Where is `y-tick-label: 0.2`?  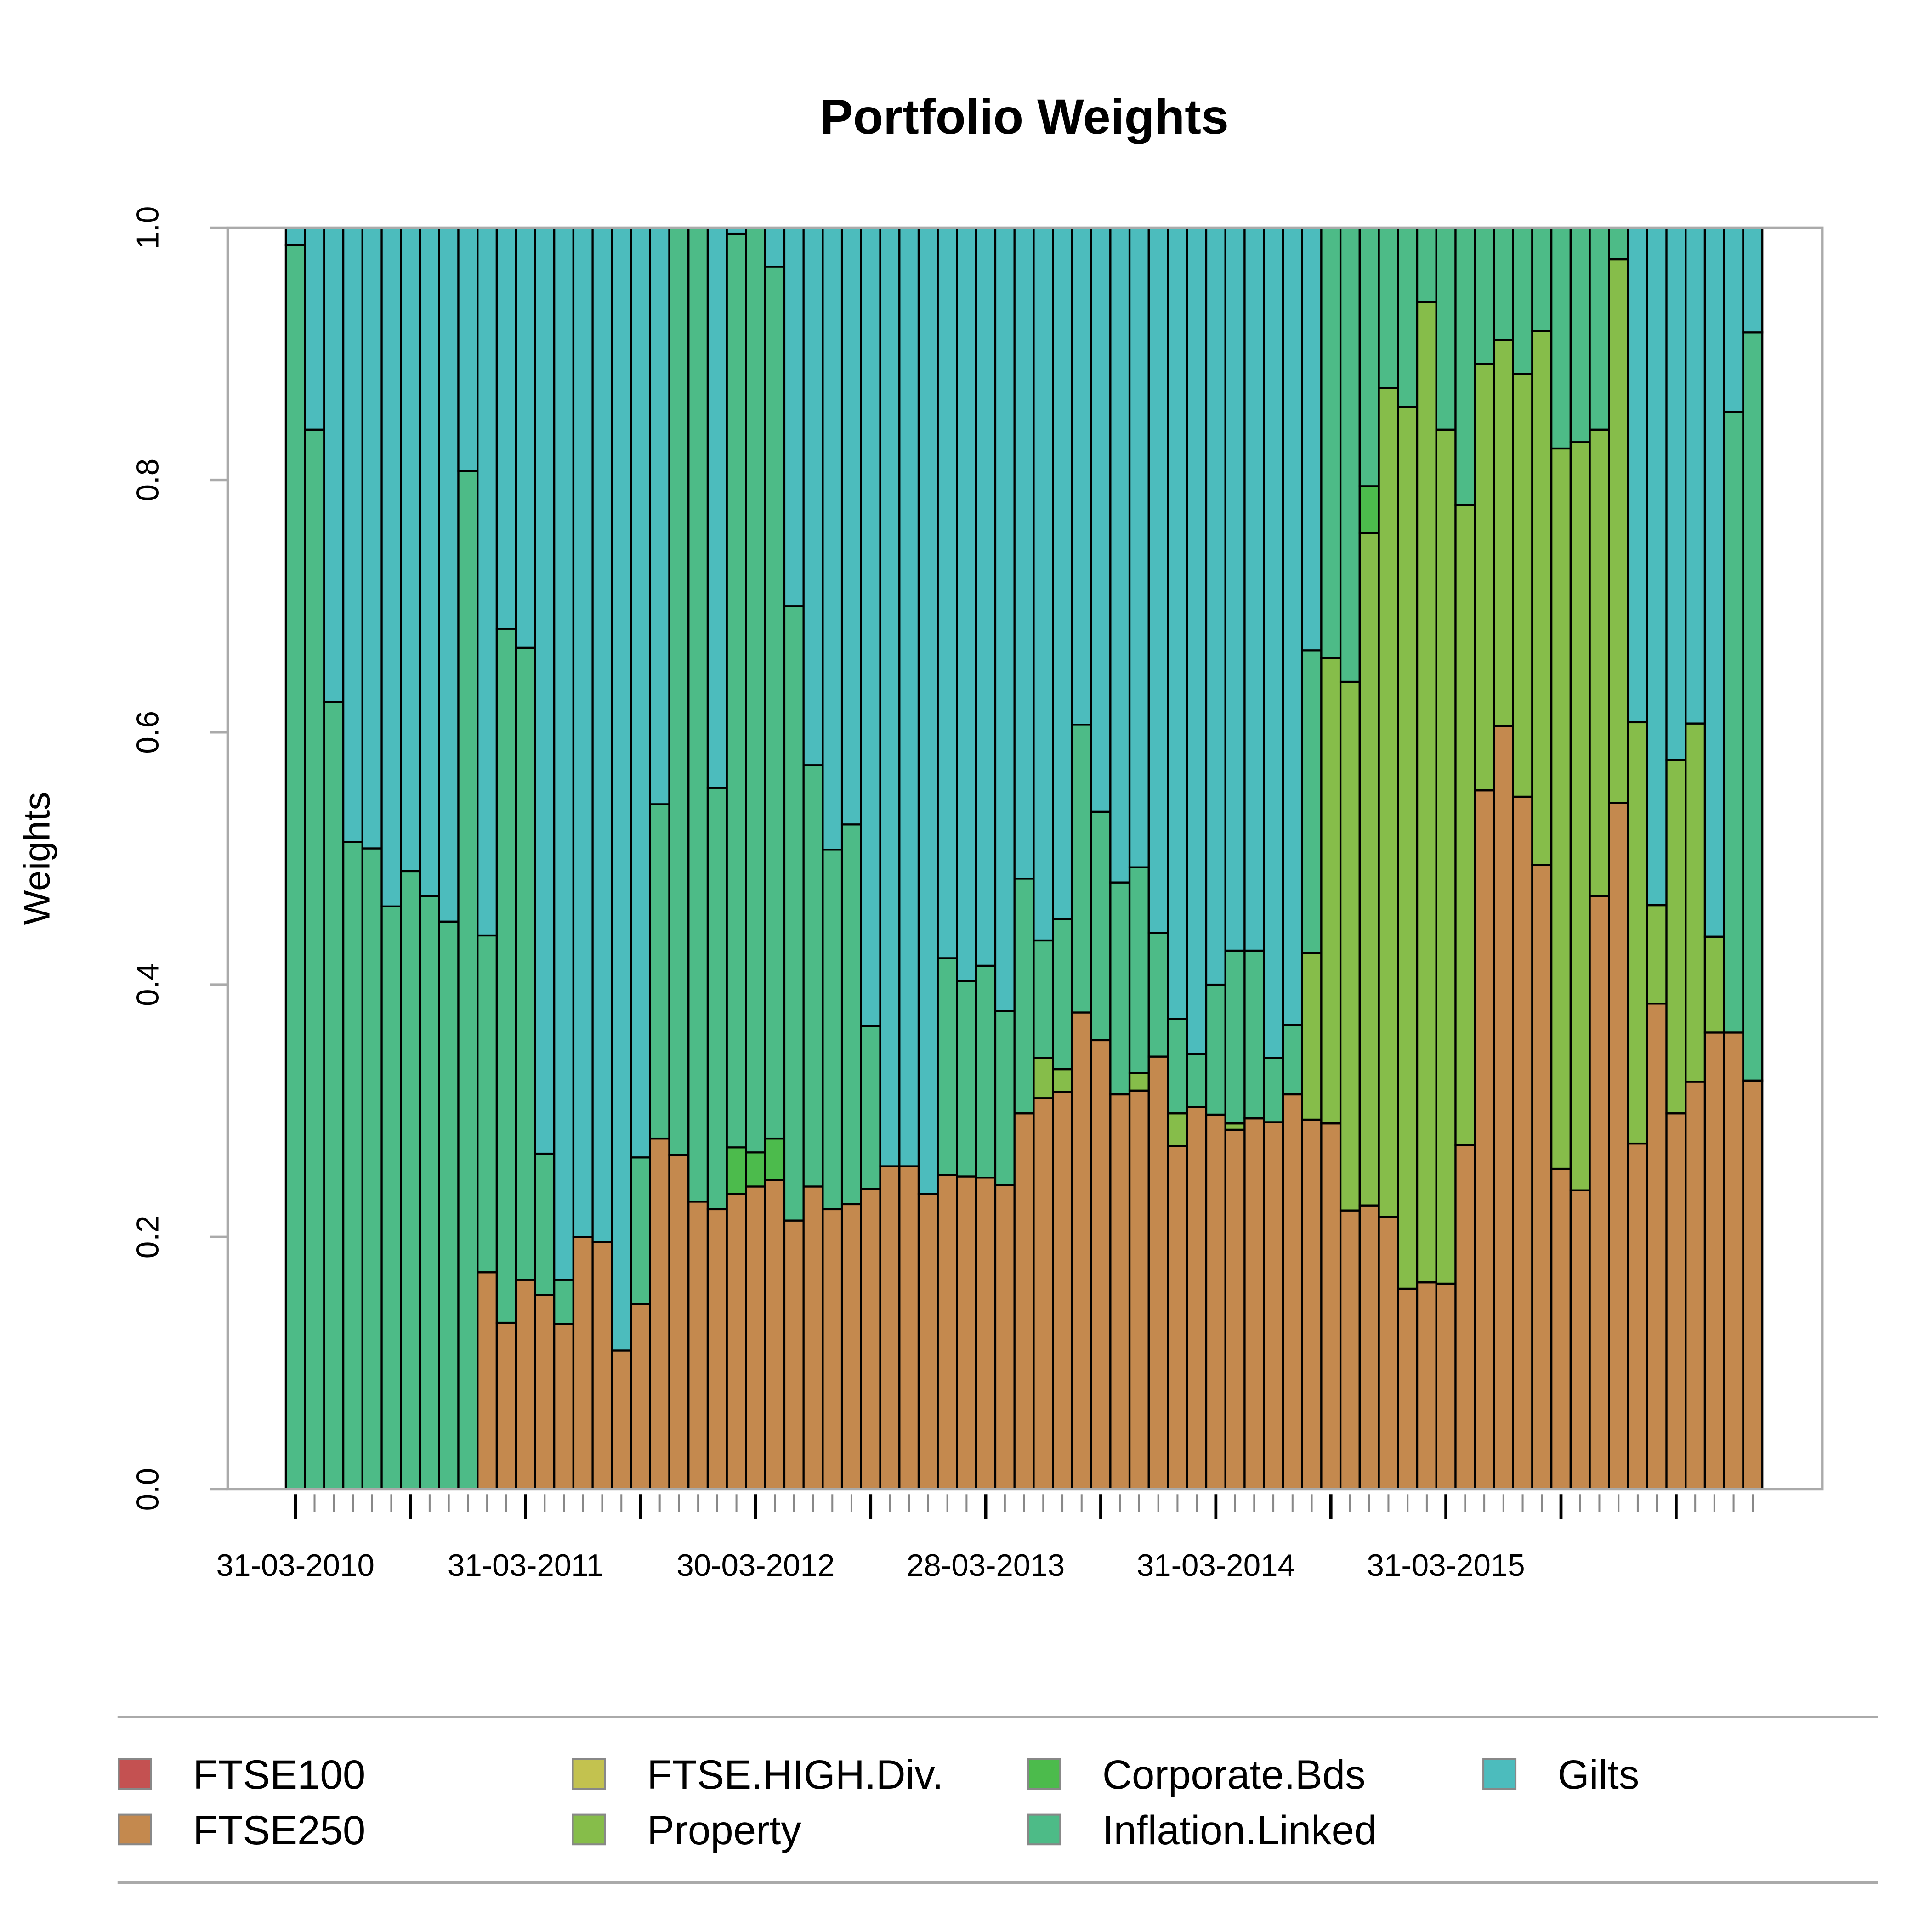 y-tick-label: 0.2 is located at coordinates (148, 1237).